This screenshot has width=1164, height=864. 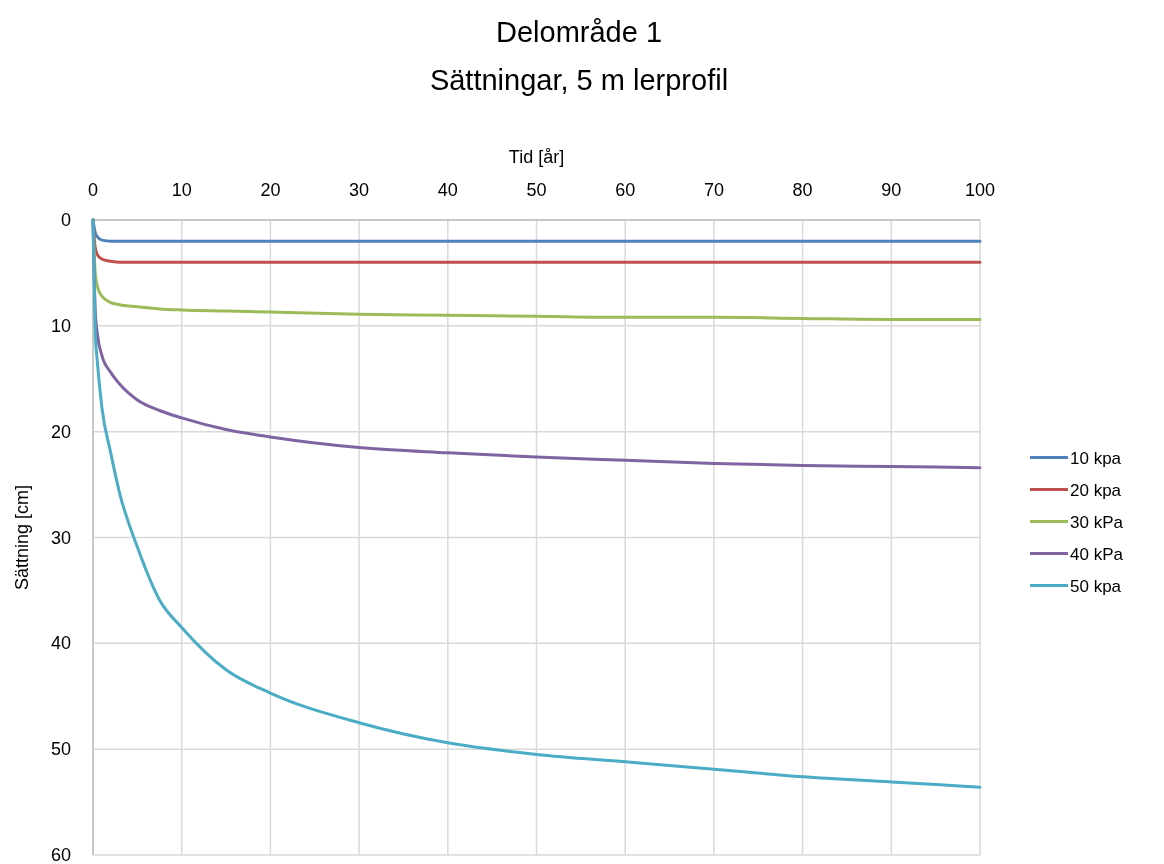 What do you see at coordinates (60, 431) in the screenshot?
I see `y-tick-label: 20` at bounding box center [60, 431].